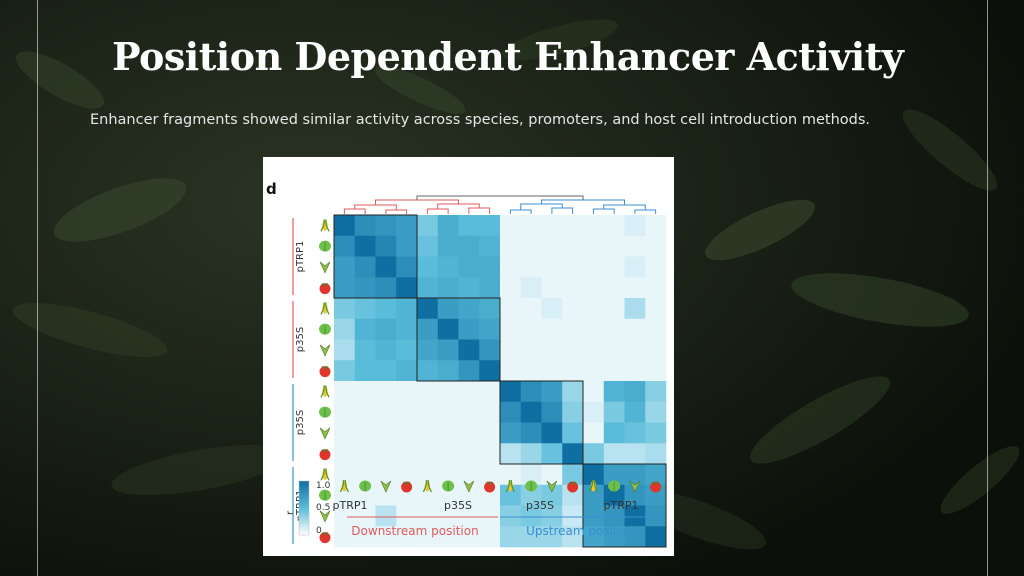  Describe the element at coordinates (594, 309) in the screenshot. I see `heatmap-cell-r4-c12` at that location.